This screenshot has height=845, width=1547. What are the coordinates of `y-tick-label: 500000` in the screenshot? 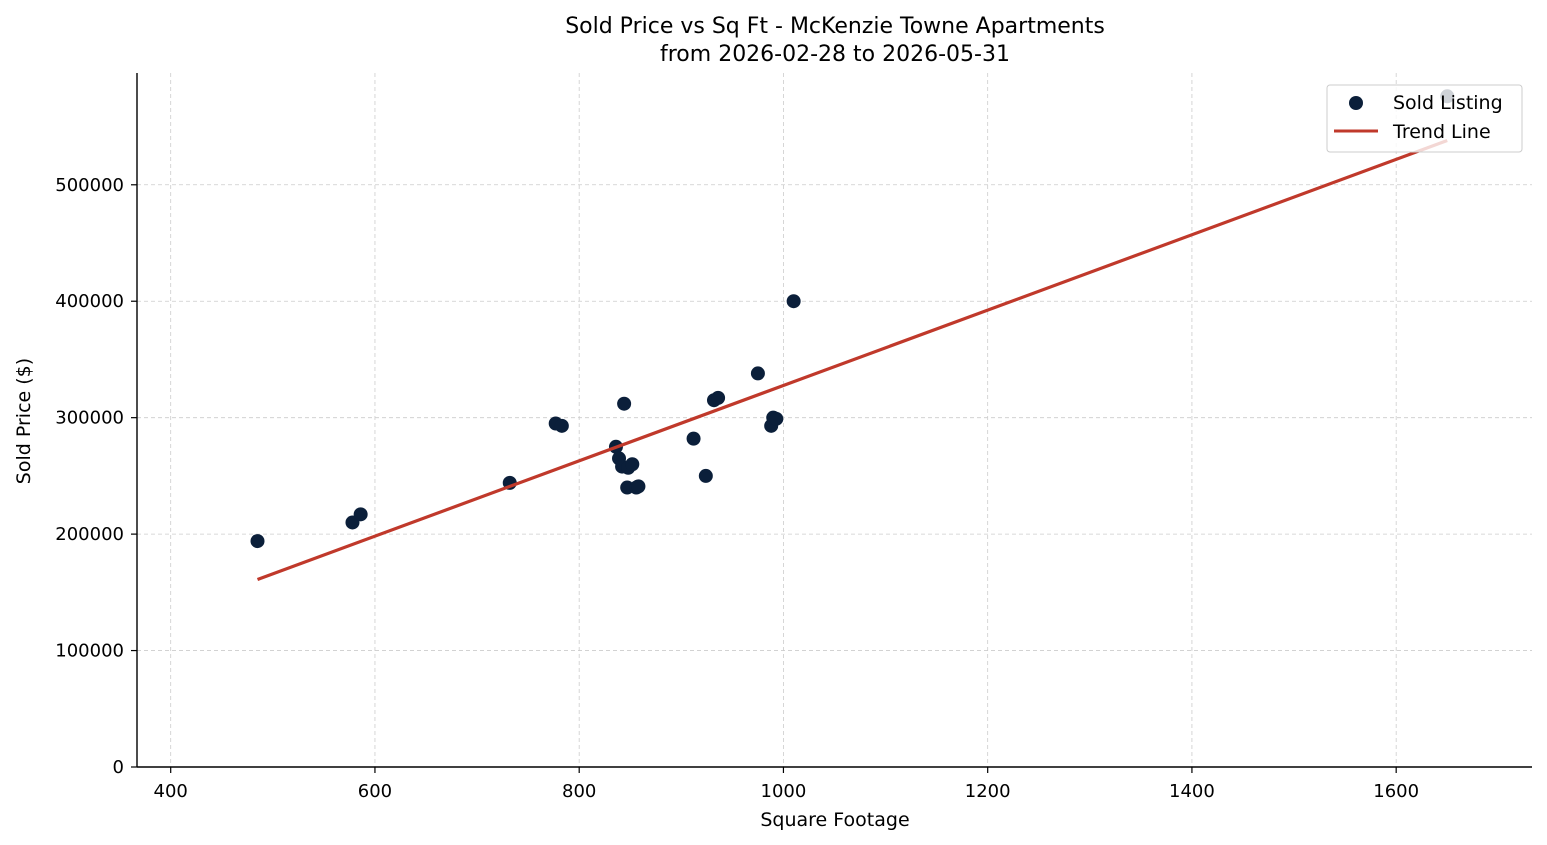 It's located at (89, 185).